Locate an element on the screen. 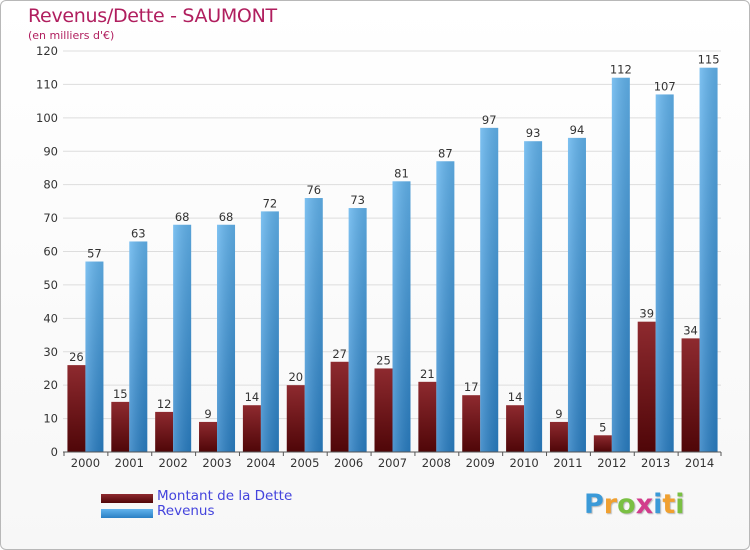 The height and width of the screenshot is (550, 750). y-tick-label: 30 is located at coordinates (50, 352).